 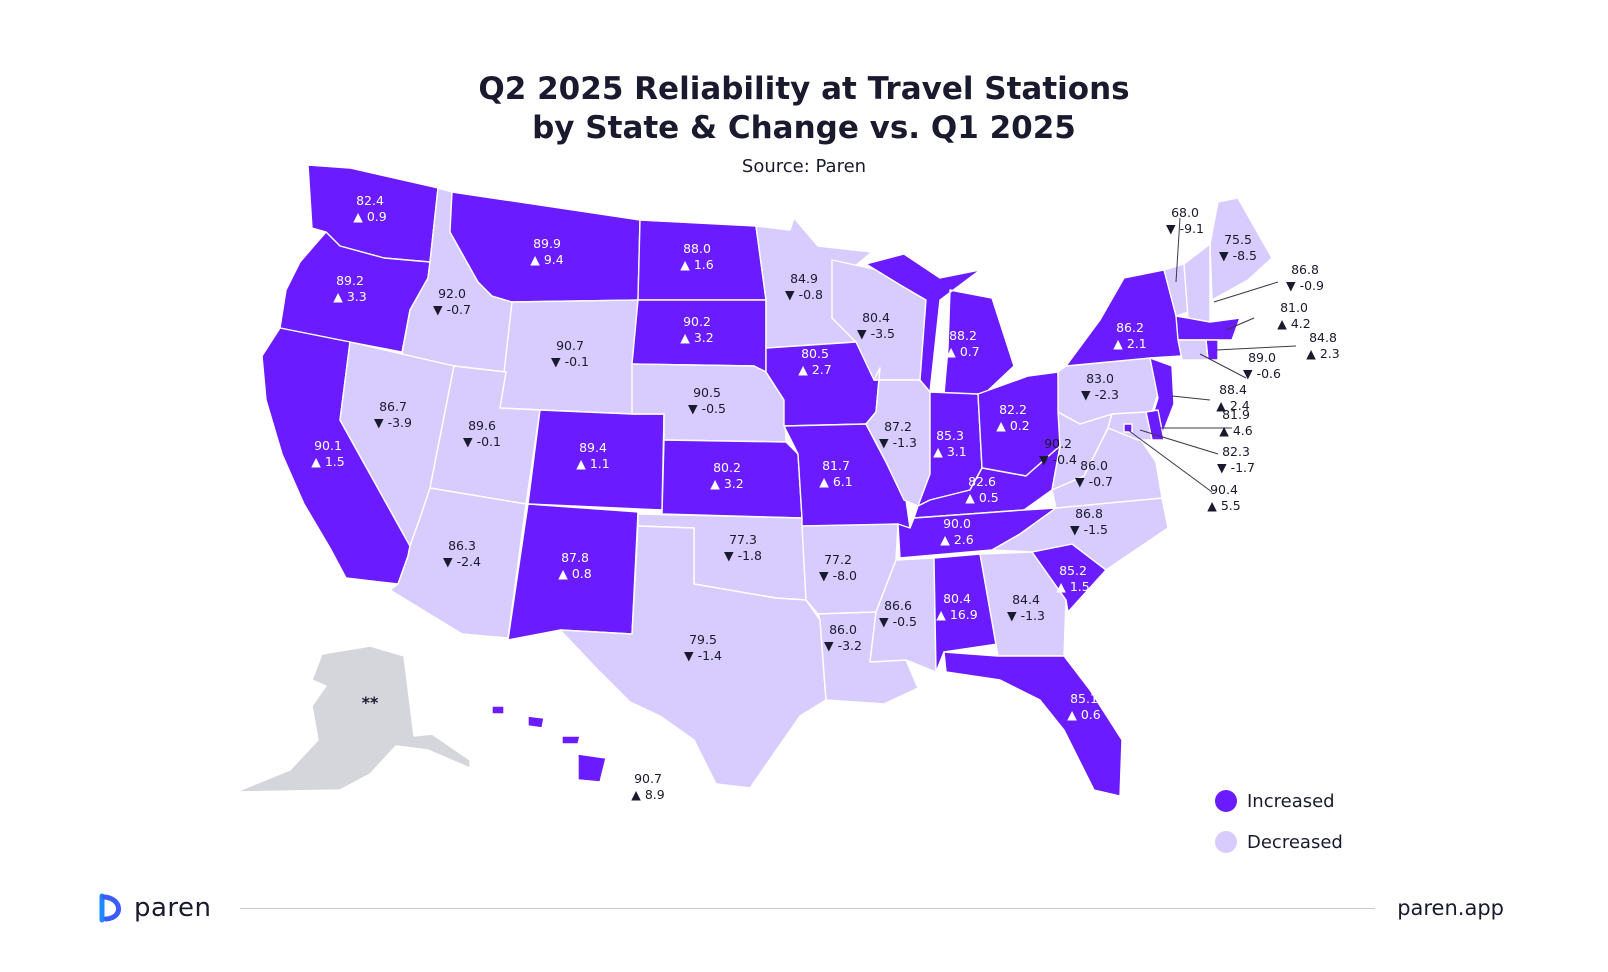 What do you see at coordinates (807, 908) in the screenshot?
I see `footer-divider` at bounding box center [807, 908].